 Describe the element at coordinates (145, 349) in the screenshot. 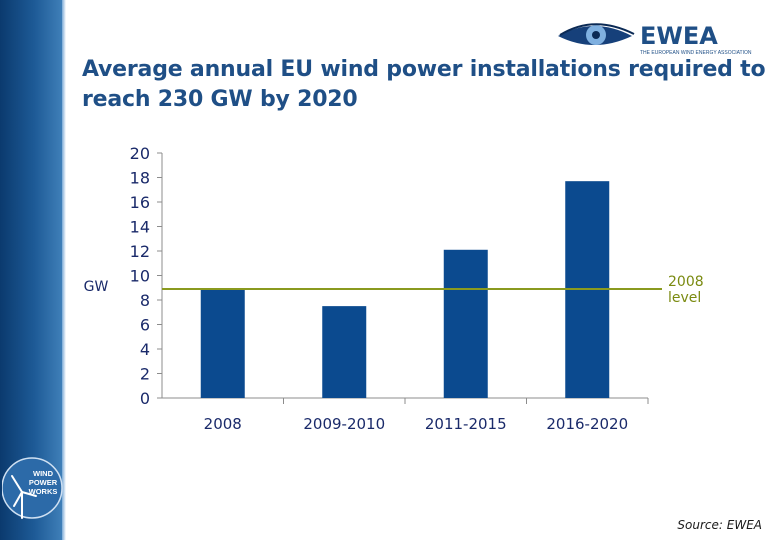

I see `y-tick-label: 4` at that location.